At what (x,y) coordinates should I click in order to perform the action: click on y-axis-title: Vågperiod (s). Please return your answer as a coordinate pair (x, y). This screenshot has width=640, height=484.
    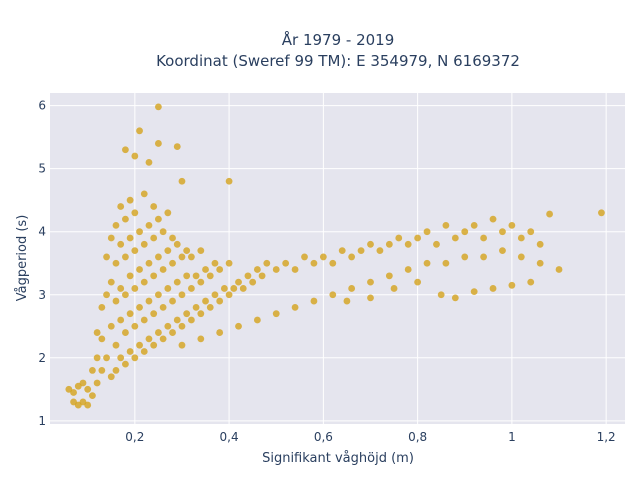
    Looking at the image, I should click on (22, 258).